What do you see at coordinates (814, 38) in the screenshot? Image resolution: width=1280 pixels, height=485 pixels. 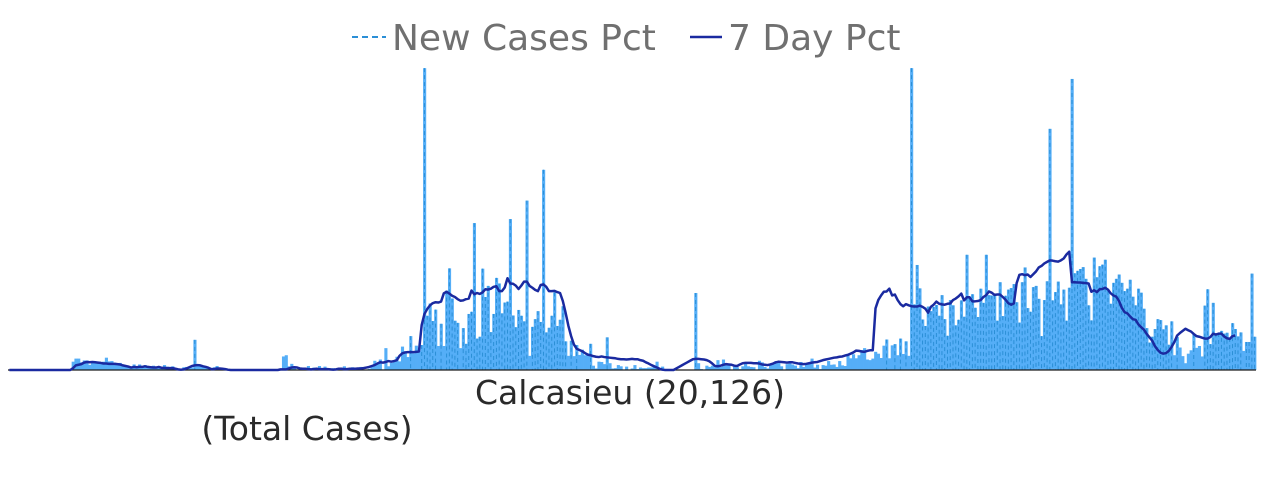 I see `legend-label-7-day-pct: 7 Day Pct` at bounding box center [814, 38].